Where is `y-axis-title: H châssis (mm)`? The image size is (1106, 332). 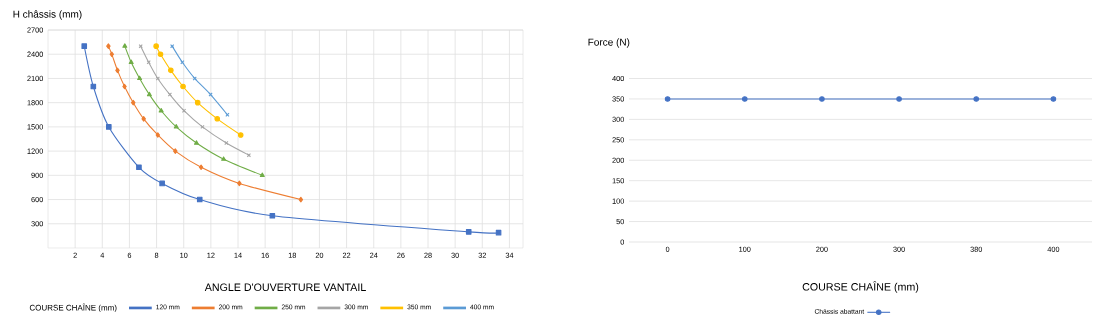 y-axis-title: H châssis (mm) is located at coordinates (47, 15).